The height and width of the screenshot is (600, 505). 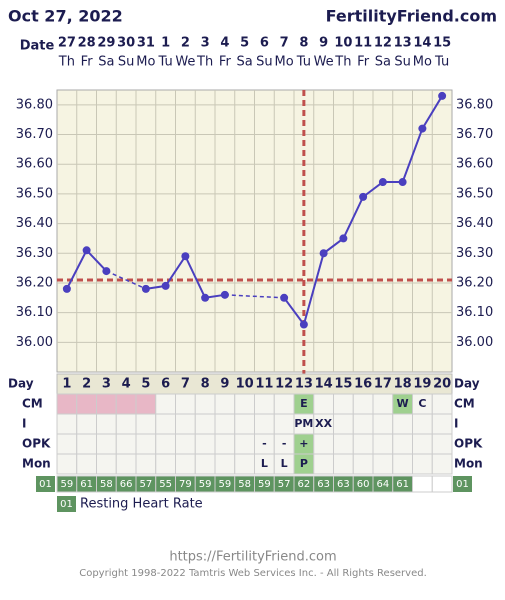 What do you see at coordinates (254, 296) in the screenshot?
I see `gap-line` at bounding box center [254, 296].